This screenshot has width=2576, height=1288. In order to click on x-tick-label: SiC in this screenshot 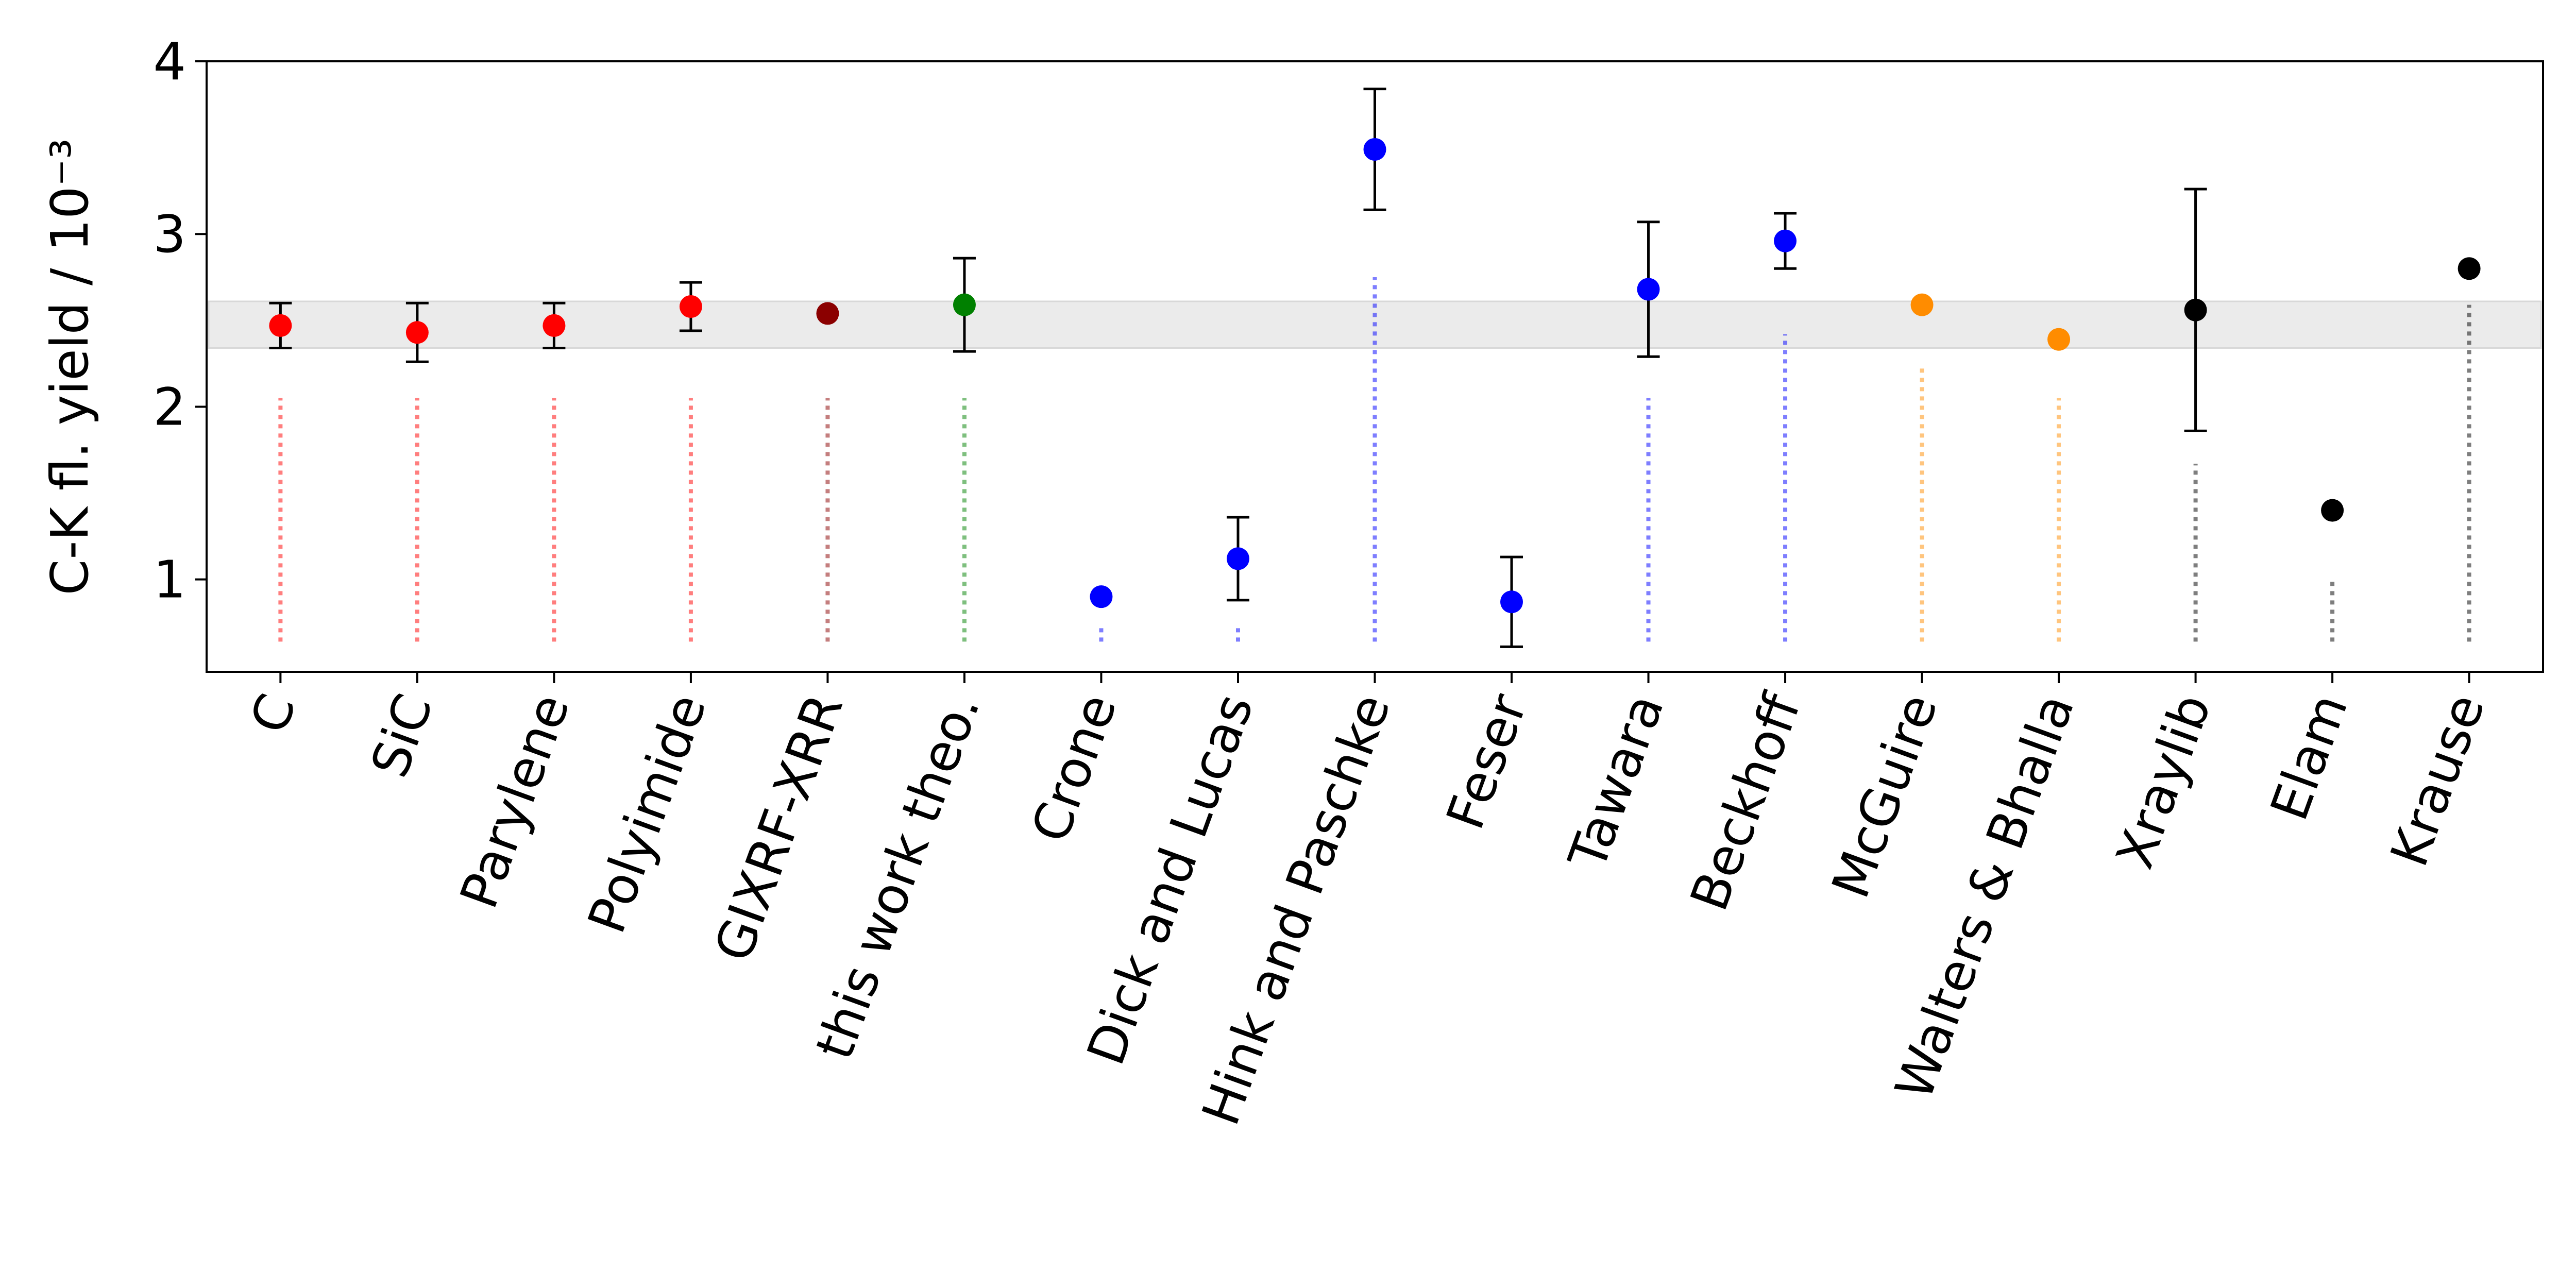, I will do `click(401, 735)`.